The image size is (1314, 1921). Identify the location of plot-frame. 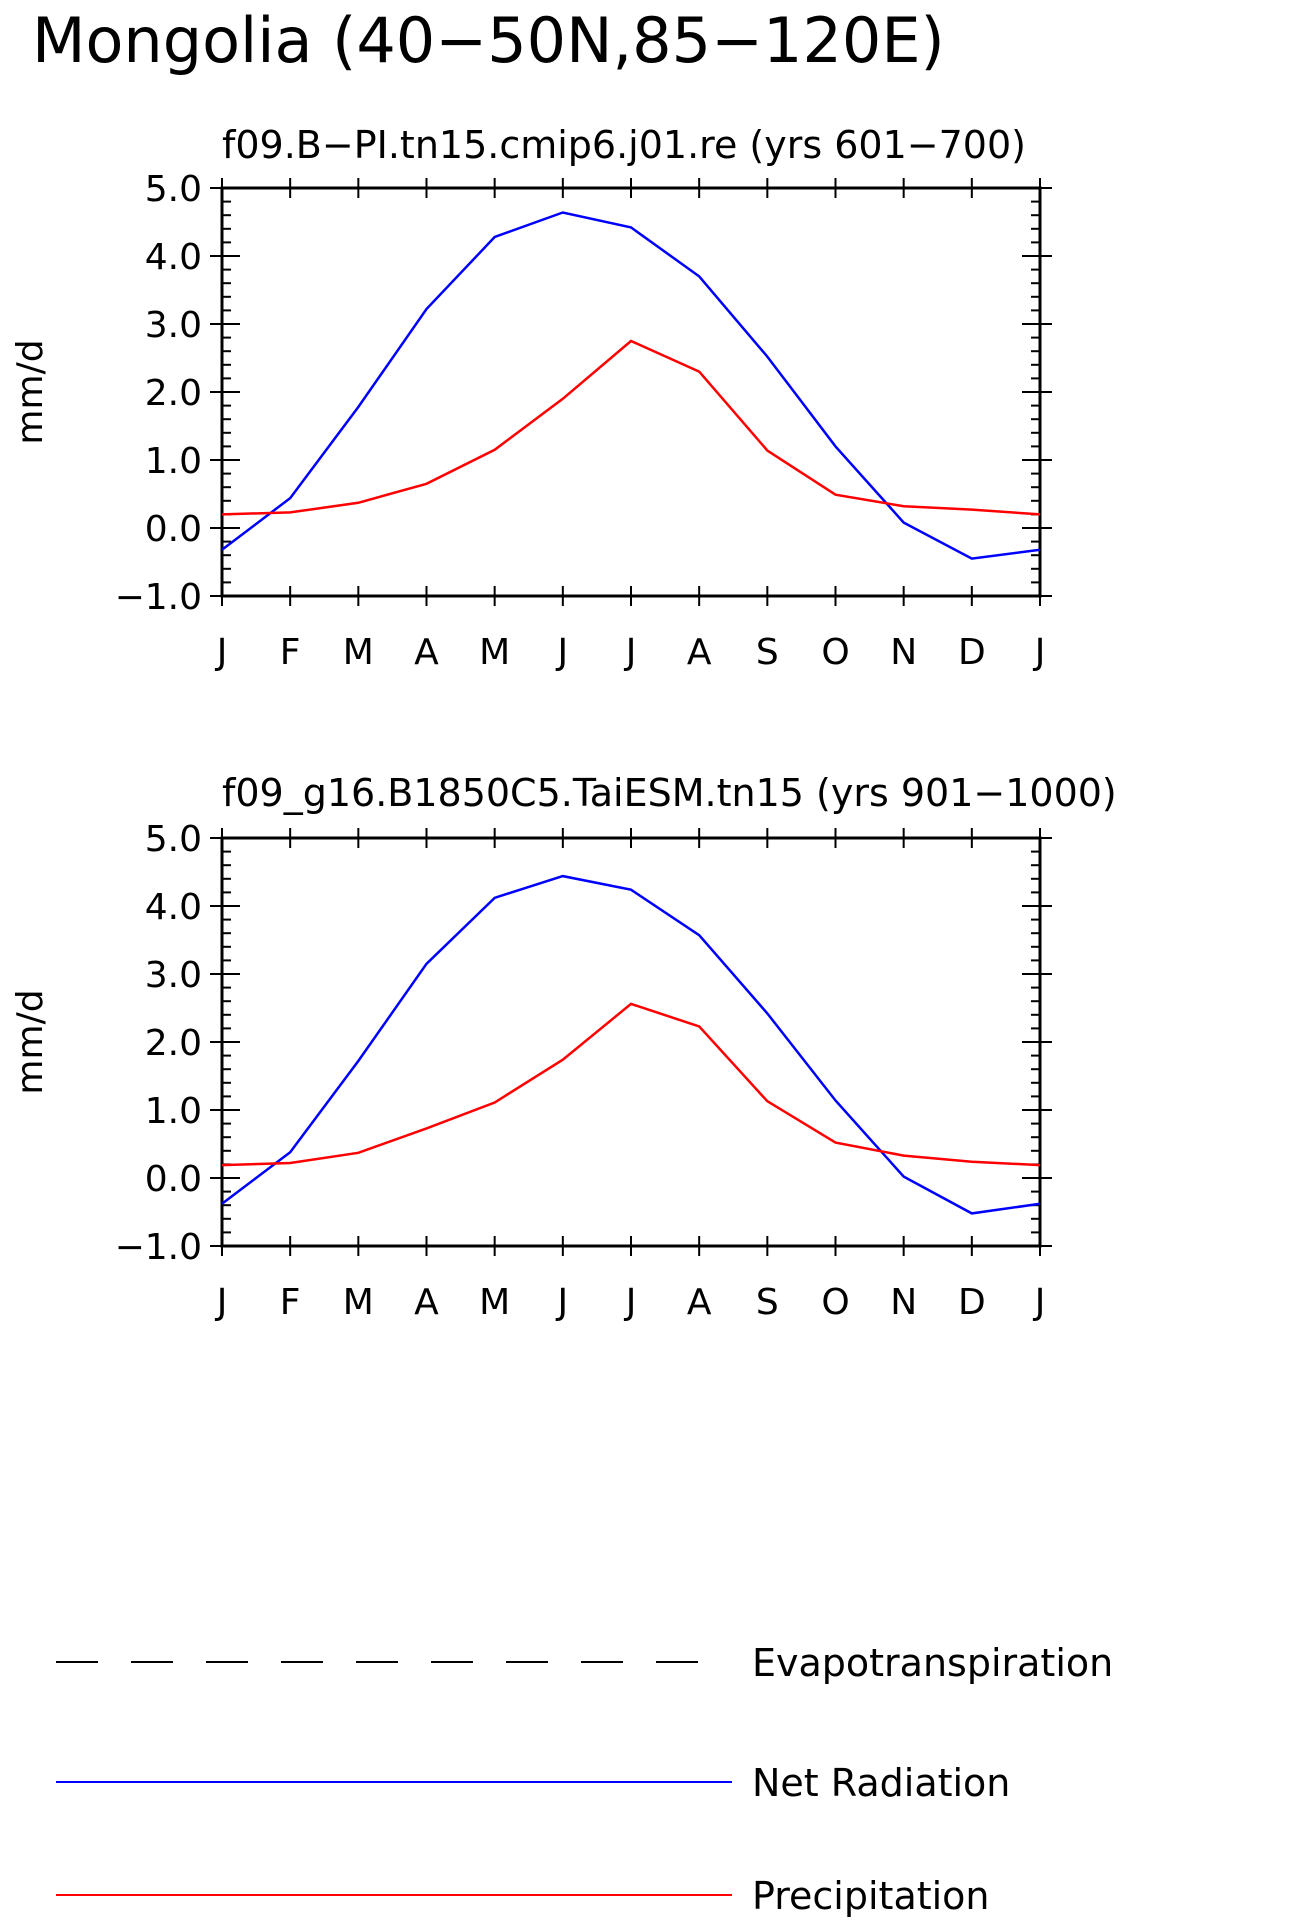
(631, 392).